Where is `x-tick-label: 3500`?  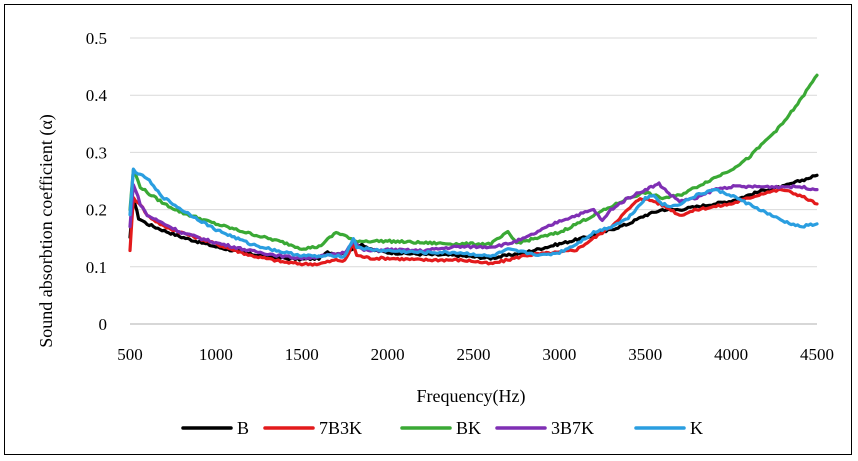
x-tick-label: 3500 is located at coordinates (645, 354).